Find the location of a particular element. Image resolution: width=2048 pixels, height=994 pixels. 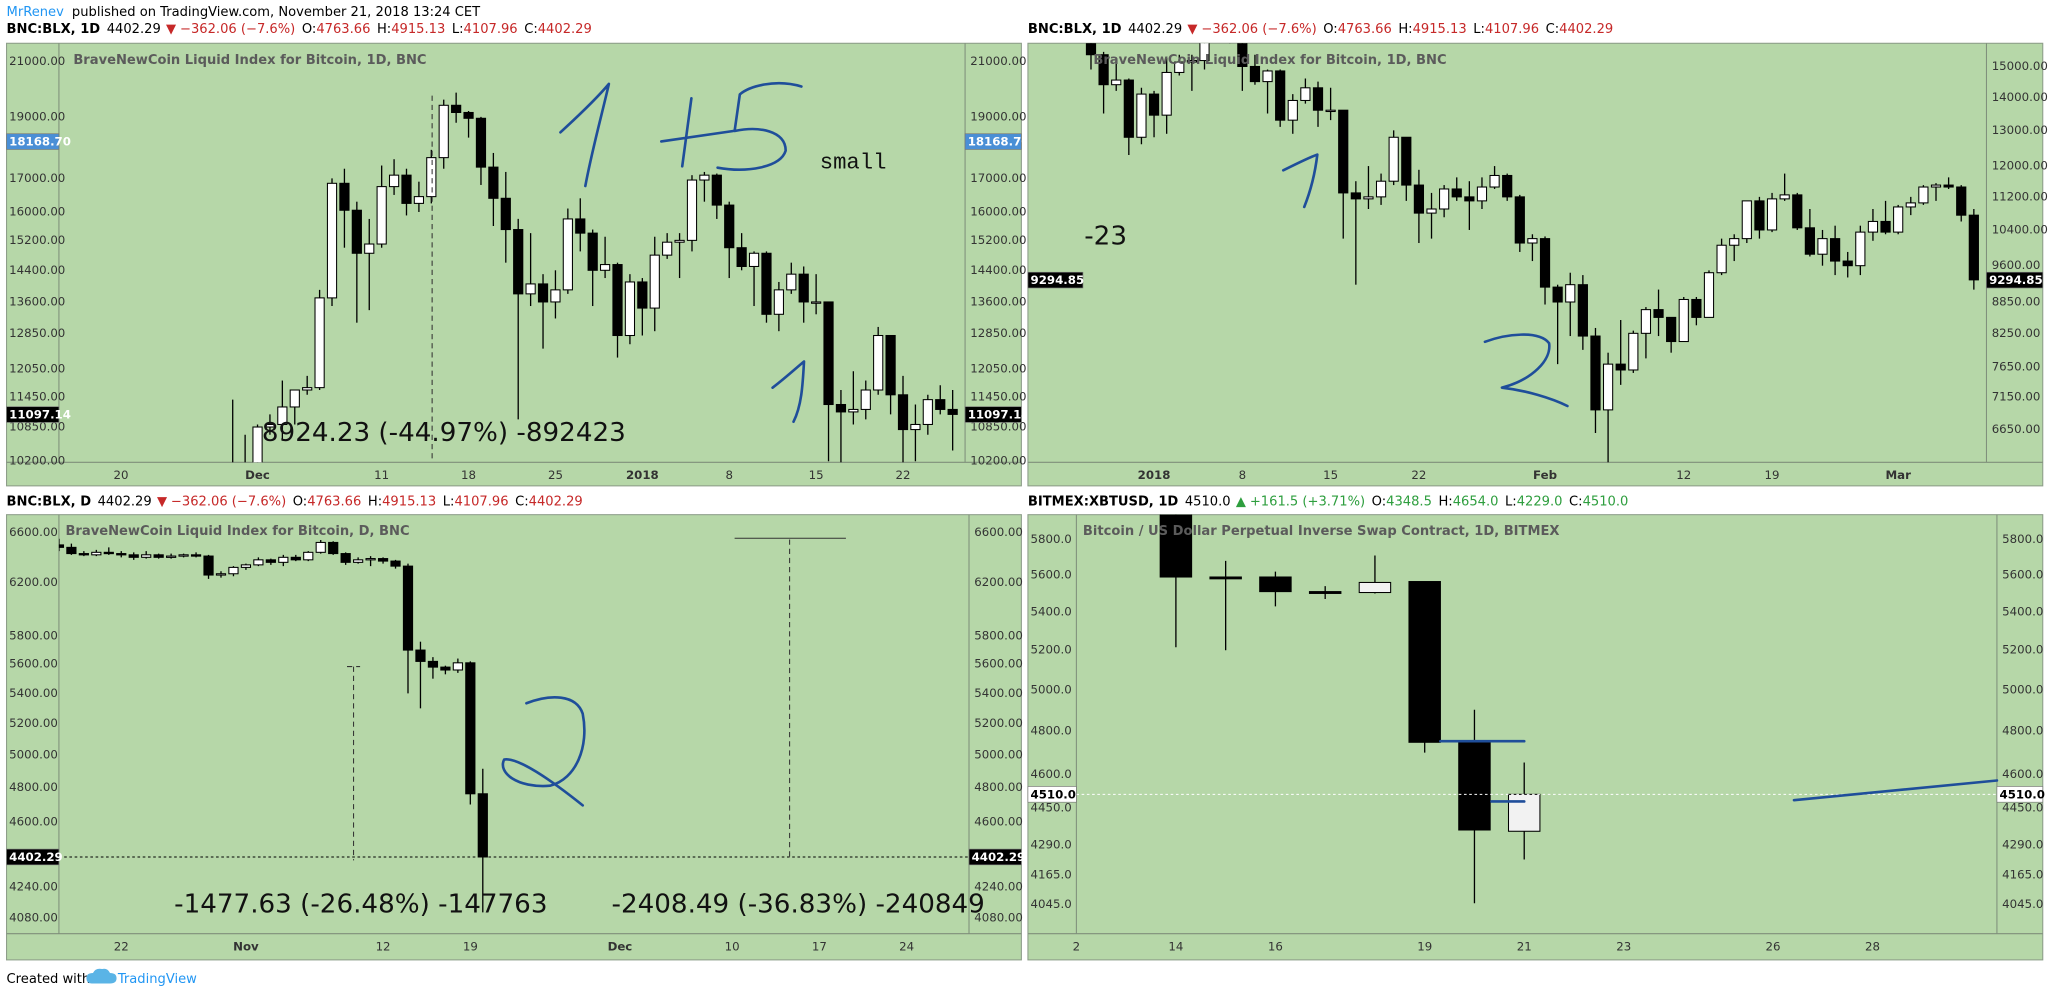

y-tick-label: 4800.0 is located at coordinates (1051, 731).